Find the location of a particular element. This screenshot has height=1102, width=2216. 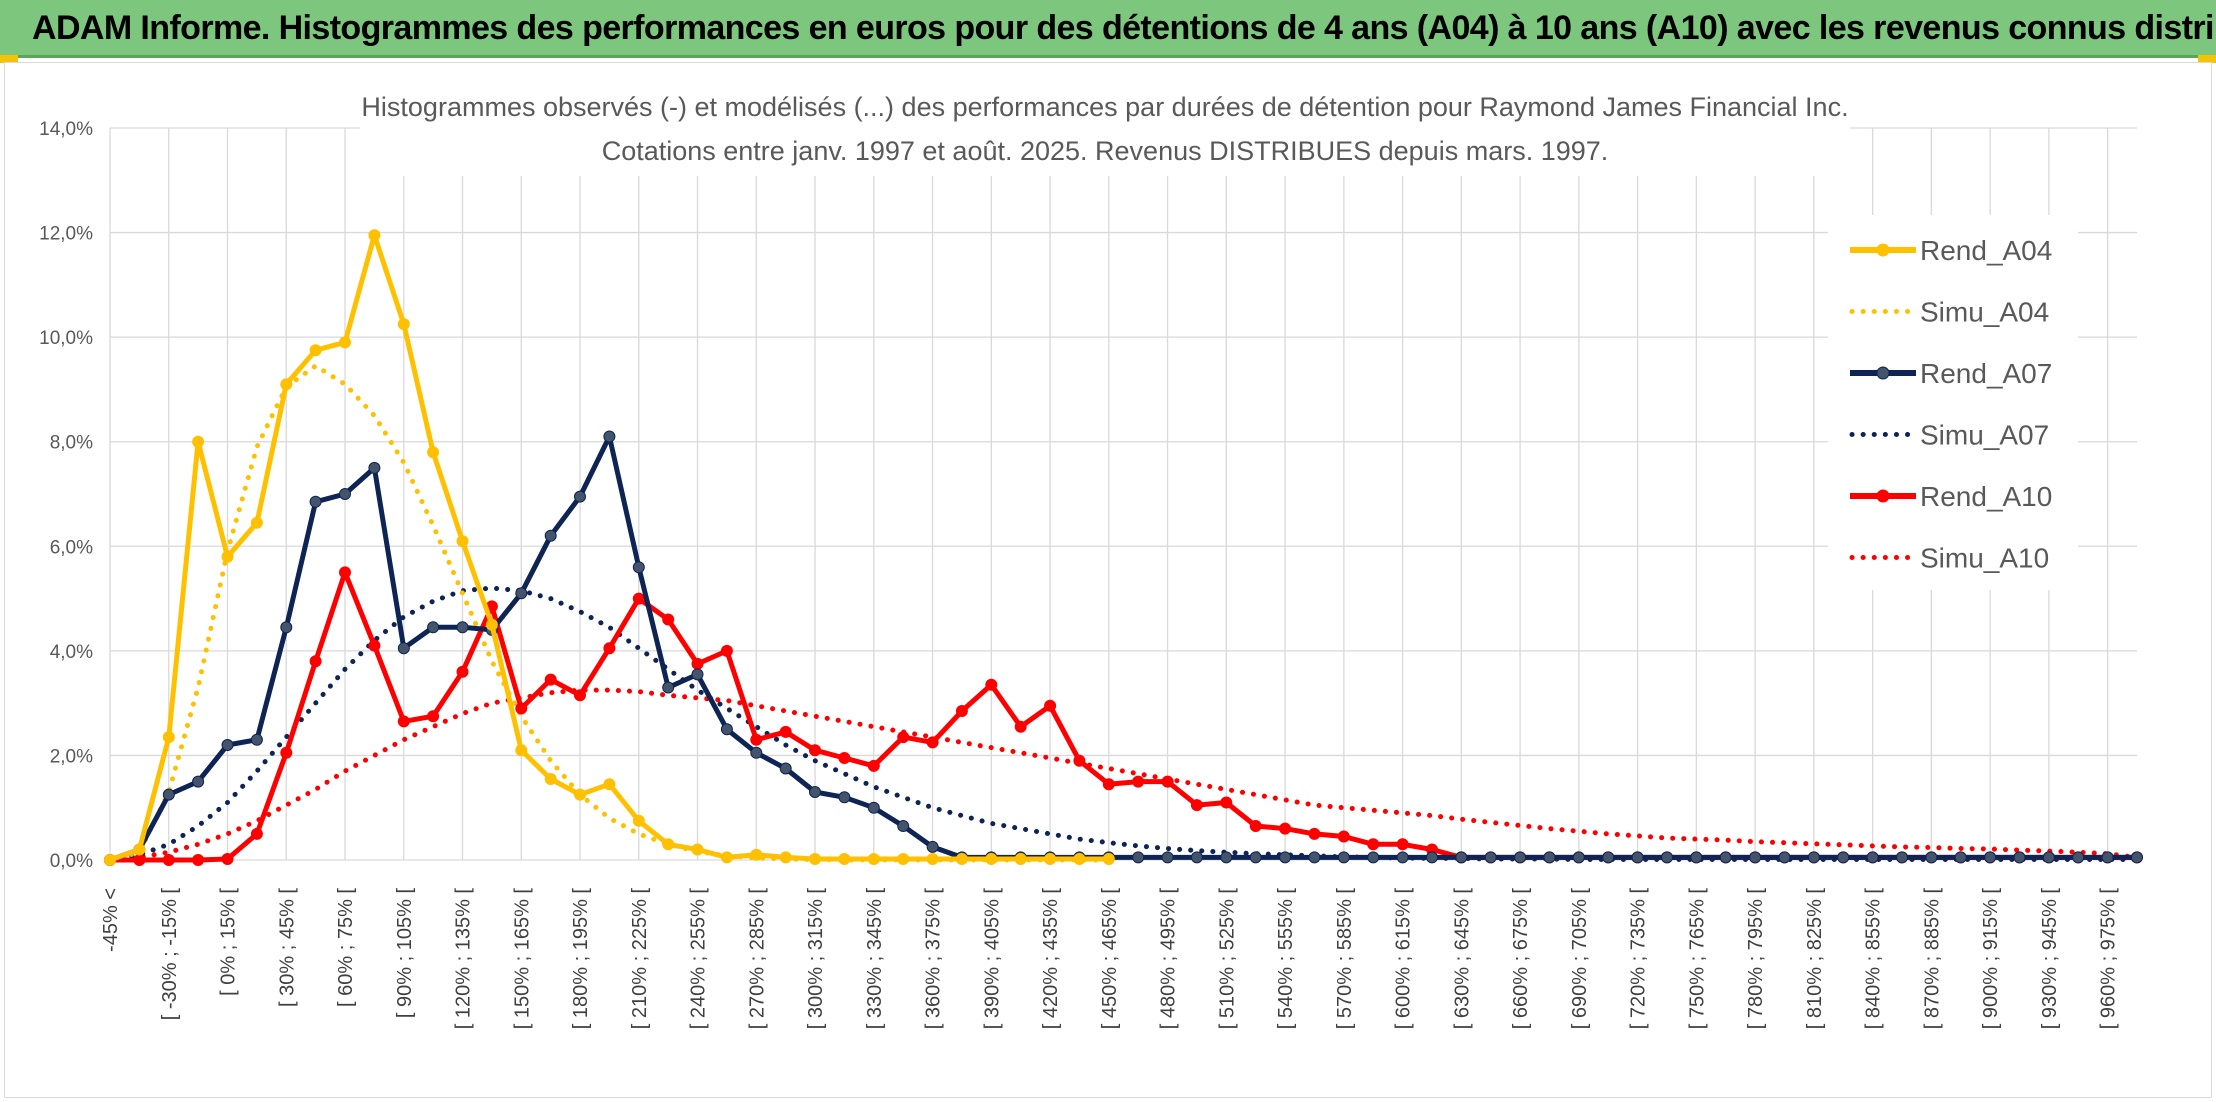

x-tick-label: [ 840% ; 855% [ is located at coordinates (1874, 959).